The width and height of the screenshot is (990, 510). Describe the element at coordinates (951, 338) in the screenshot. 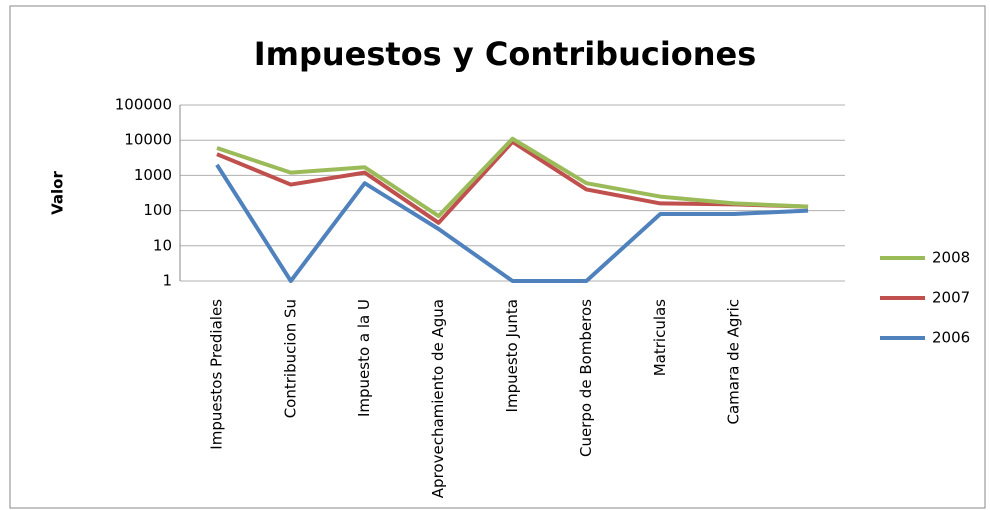

I see `legend-label: 2006` at that location.